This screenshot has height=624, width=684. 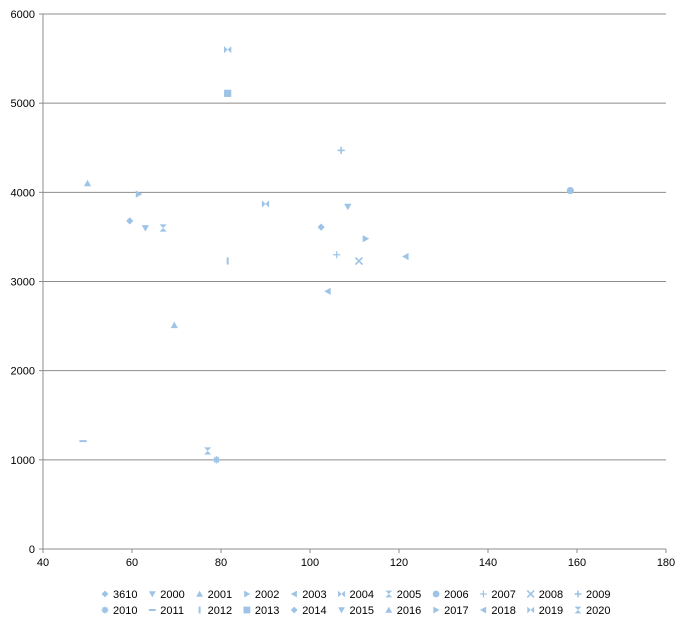 I want to click on legend-item: 2020, so click(x=592, y=611).